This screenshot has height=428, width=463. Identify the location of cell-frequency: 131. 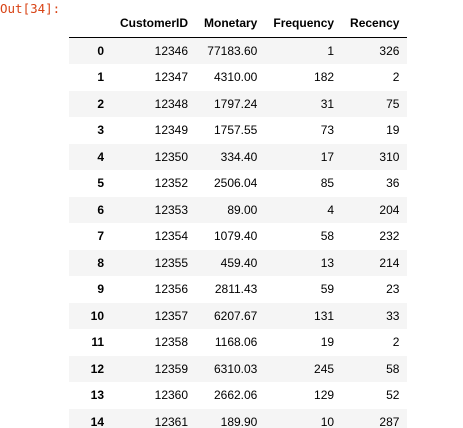
(324, 315).